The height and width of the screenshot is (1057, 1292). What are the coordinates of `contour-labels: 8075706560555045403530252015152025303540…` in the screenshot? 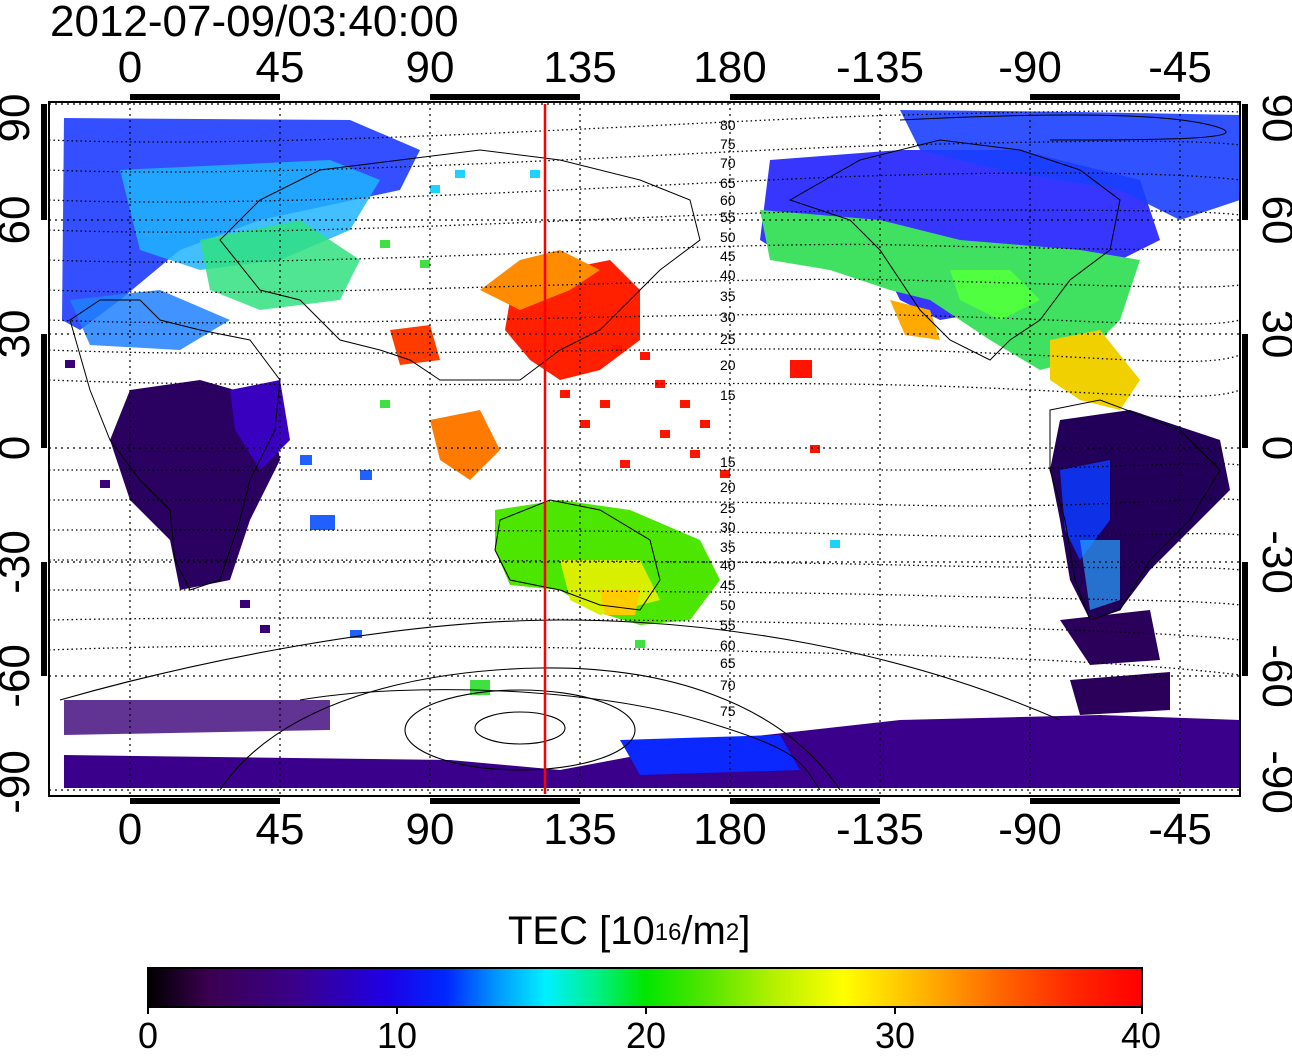 It's located at (728, 418).